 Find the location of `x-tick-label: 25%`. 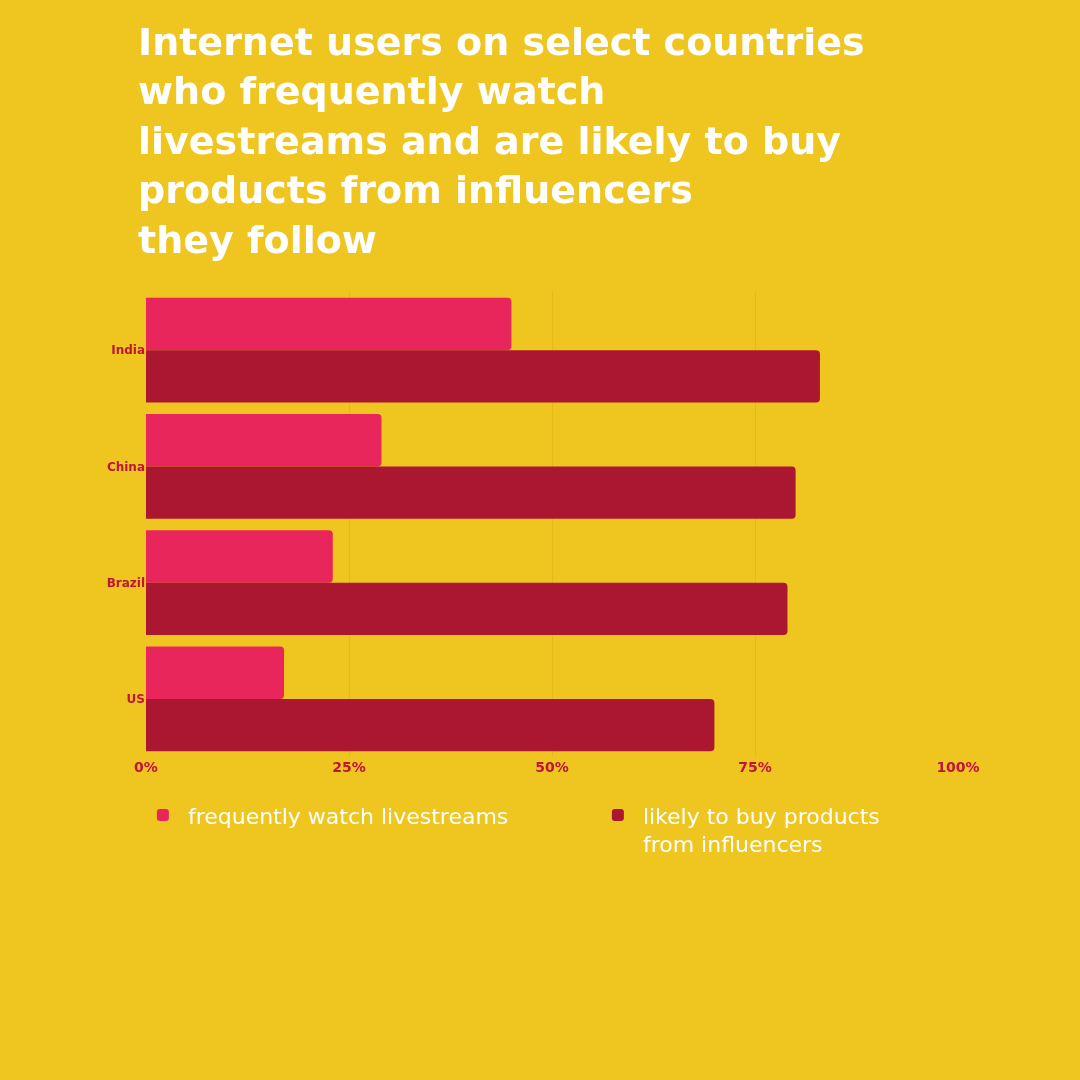

x-tick-label: 25% is located at coordinates (349, 767).